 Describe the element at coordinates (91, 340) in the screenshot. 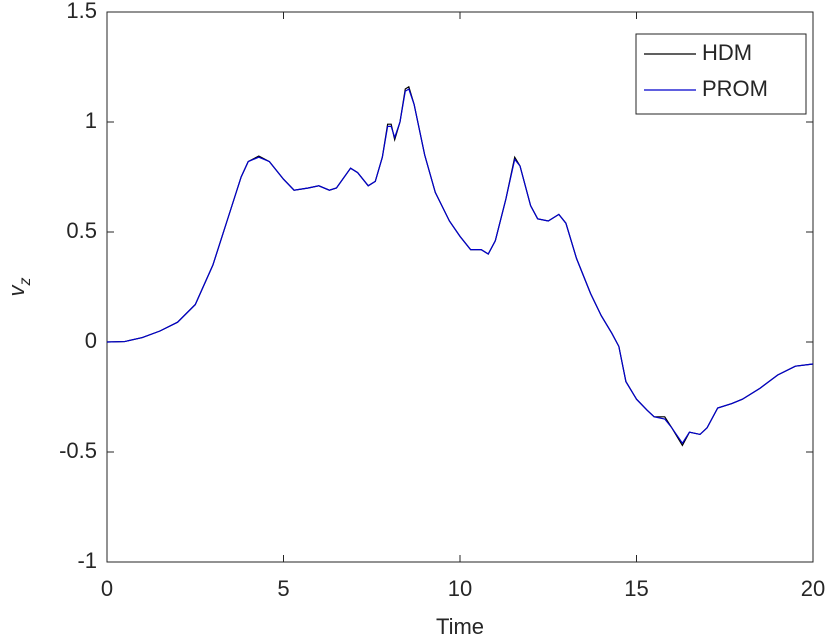

I see `y-tick-label: 0` at that location.